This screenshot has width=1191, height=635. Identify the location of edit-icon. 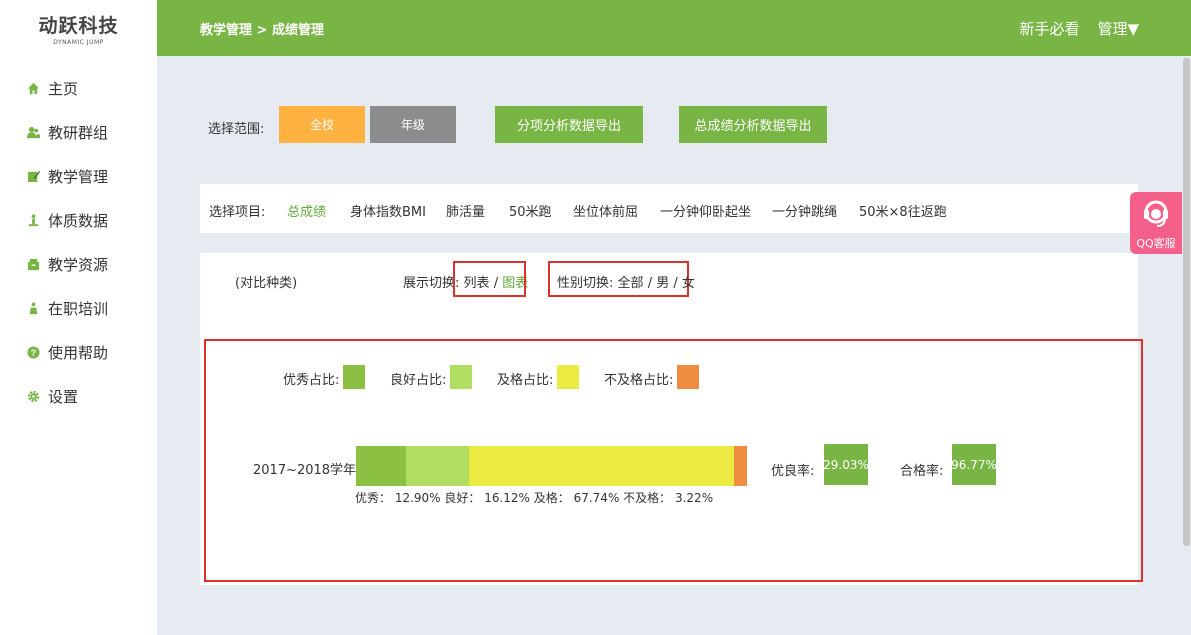
(33, 176).